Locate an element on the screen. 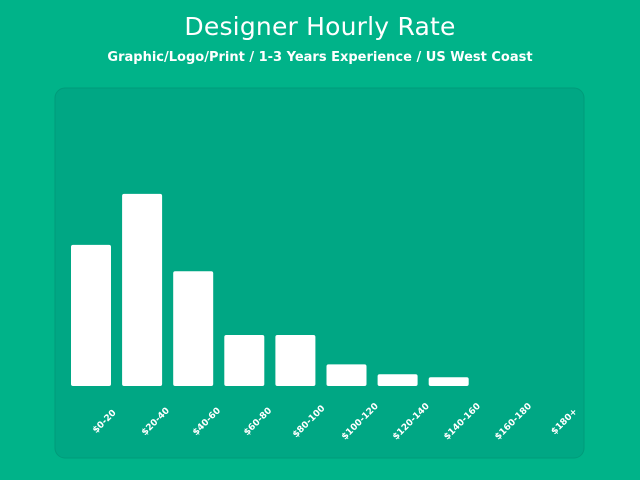 The width and height of the screenshot is (640, 480). chart-title: Designer Hourly Rate is located at coordinates (320, 26).